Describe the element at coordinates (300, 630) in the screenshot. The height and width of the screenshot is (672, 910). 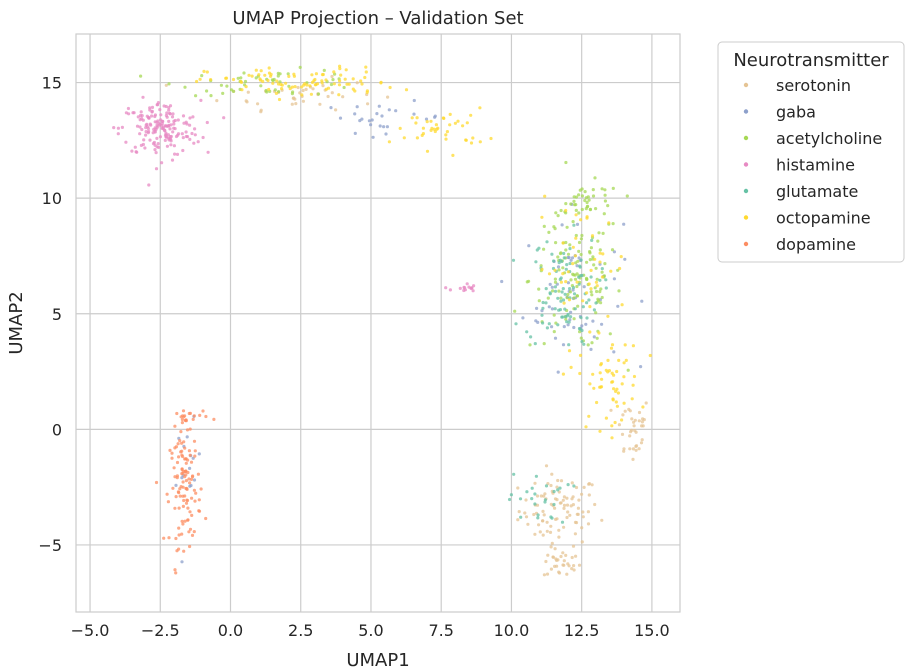
I see `x-tick-label: 2.5` at that location.